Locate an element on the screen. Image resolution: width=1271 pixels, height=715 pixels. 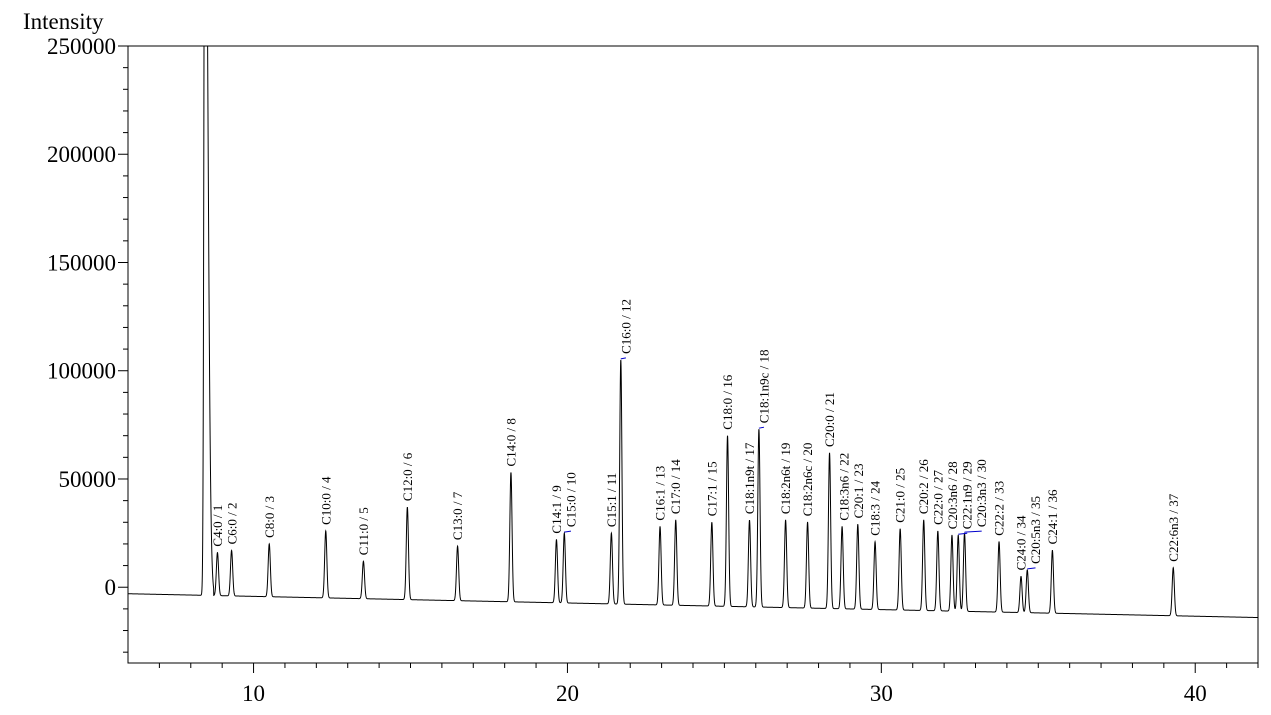
x-tick-label: 20 is located at coordinates (567, 693).